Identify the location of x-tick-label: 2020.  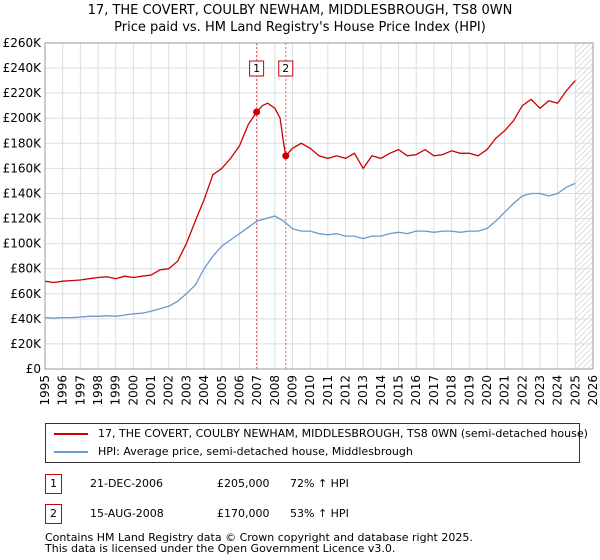
(487, 390).